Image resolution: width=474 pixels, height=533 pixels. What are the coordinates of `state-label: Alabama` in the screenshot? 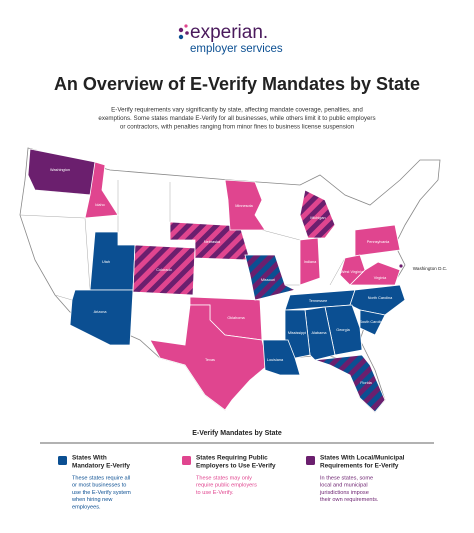 It's located at (320, 333).